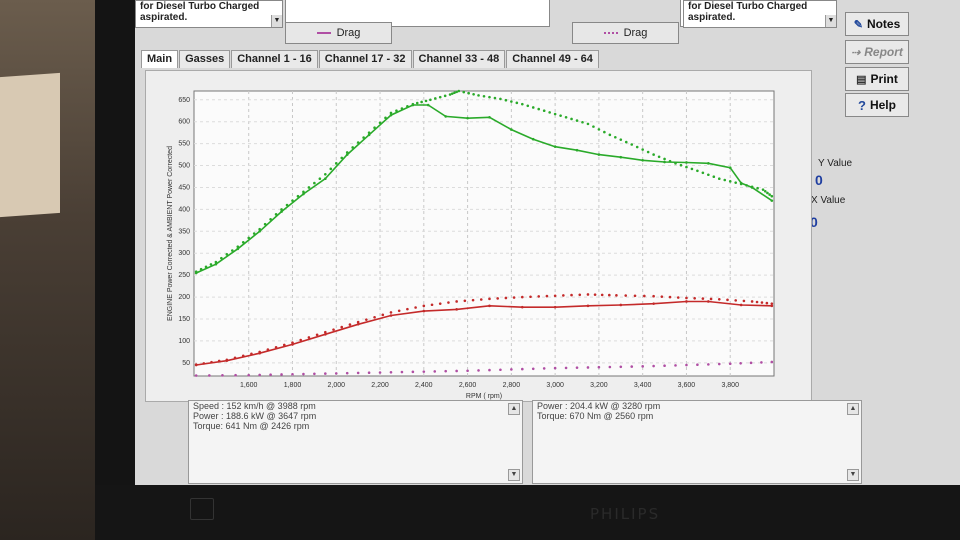  What do you see at coordinates (760, 14) in the screenshot?
I see `right-description-box: for Diesel Turbo Charged aspirated. ▼` at bounding box center [760, 14].